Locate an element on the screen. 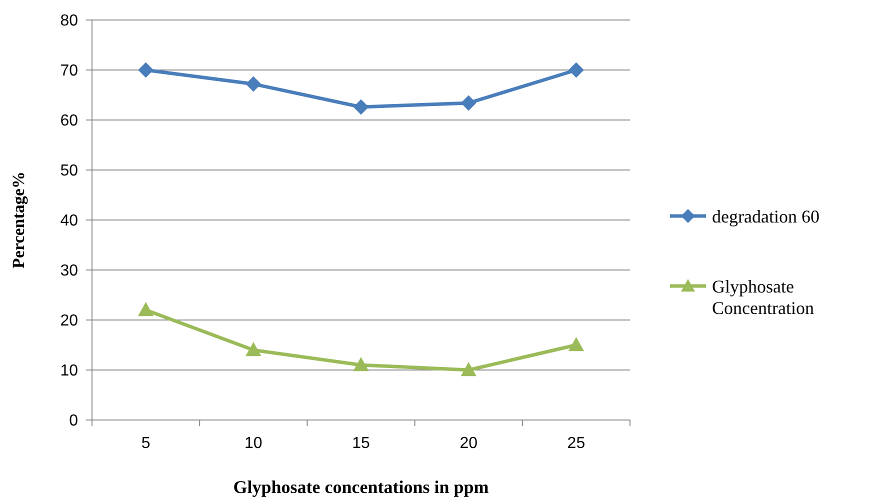  y-tick-label: 30 is located at coordinates (69, 271).